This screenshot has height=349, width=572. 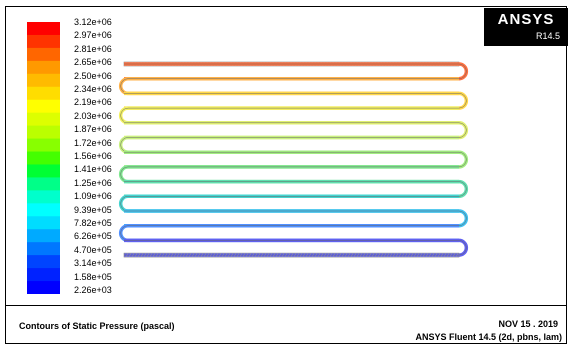 I want to click on plot-date: NOV 15 . 2019, so click(x=528, y=324).